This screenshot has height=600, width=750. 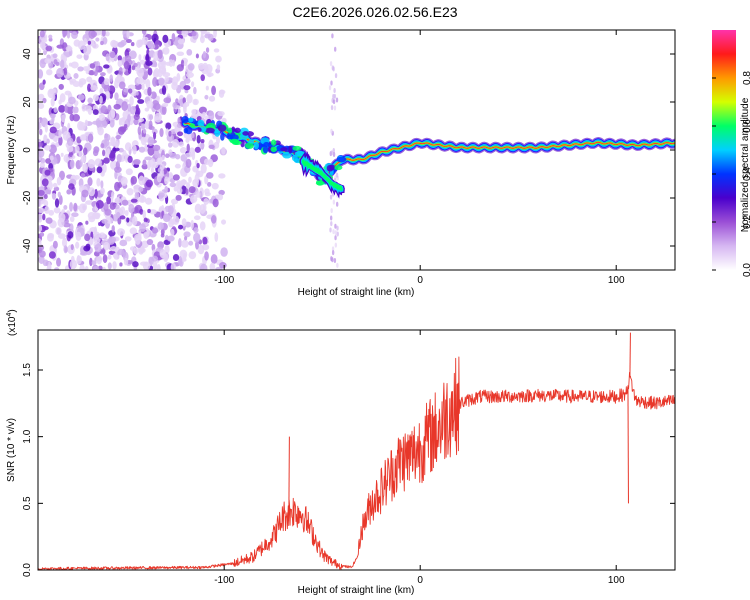 What do you see at coordinates (746, 78) in the screenshot?
I see `colorbar-tick-label: 0.8` at bounding box center [746, 78].